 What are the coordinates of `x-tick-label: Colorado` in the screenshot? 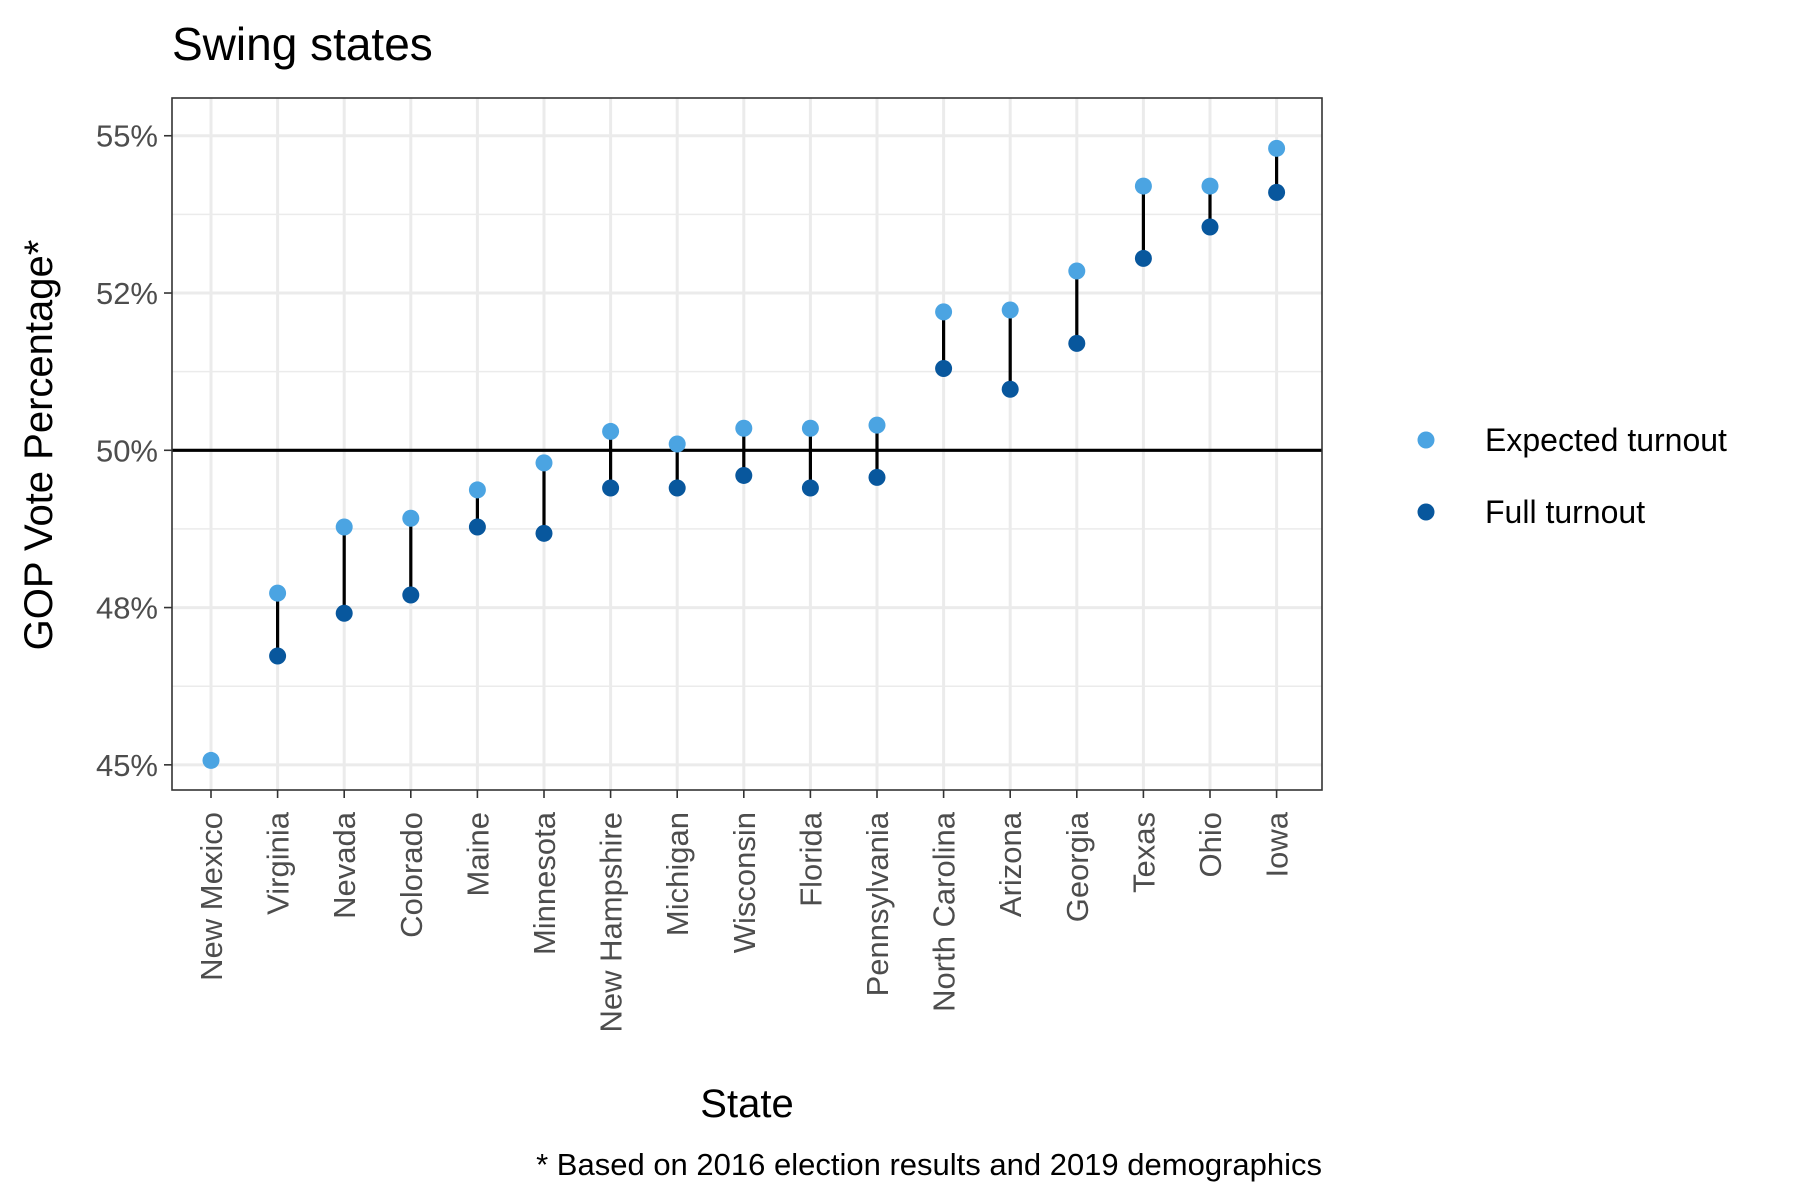 It's located at (411, 875).